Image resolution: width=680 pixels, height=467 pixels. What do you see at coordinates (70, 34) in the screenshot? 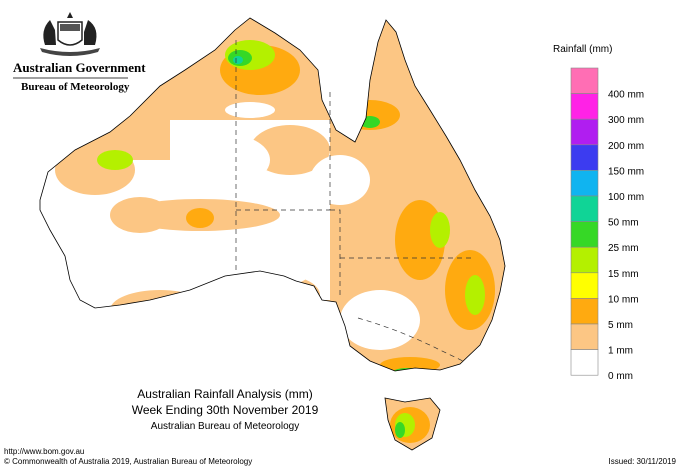
I see `coat-of-arms` at bounding box center [70, 34].